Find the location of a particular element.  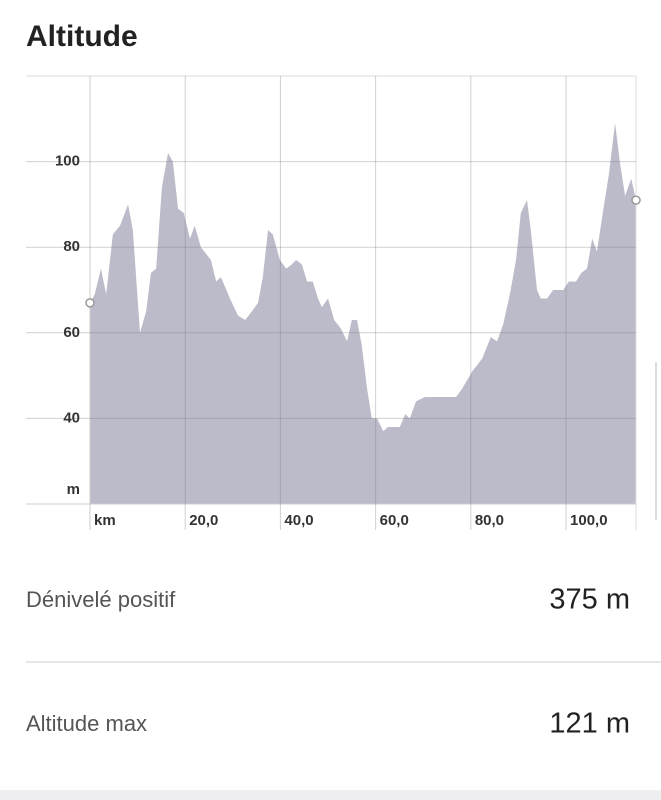

x-tick-label: 80,0 is located at coordinates (489, 520).